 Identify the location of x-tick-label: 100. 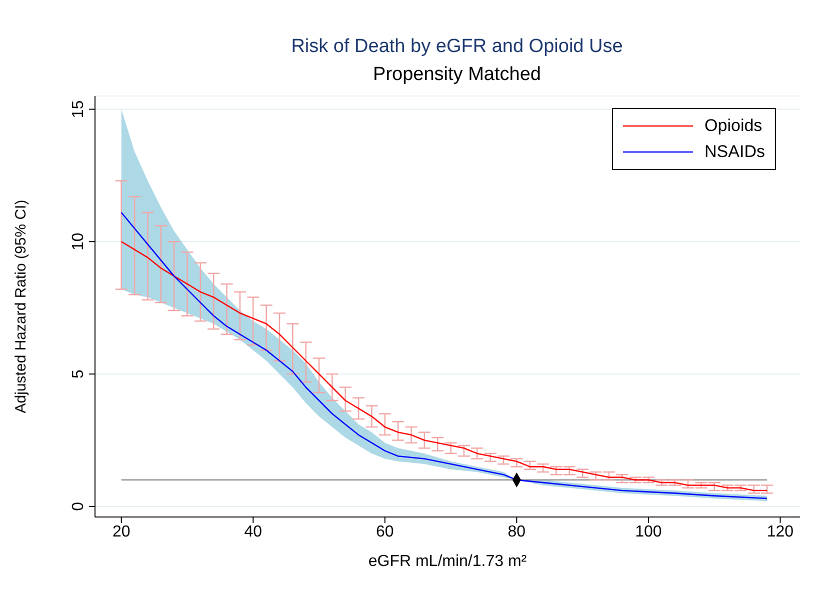
(648, 531).